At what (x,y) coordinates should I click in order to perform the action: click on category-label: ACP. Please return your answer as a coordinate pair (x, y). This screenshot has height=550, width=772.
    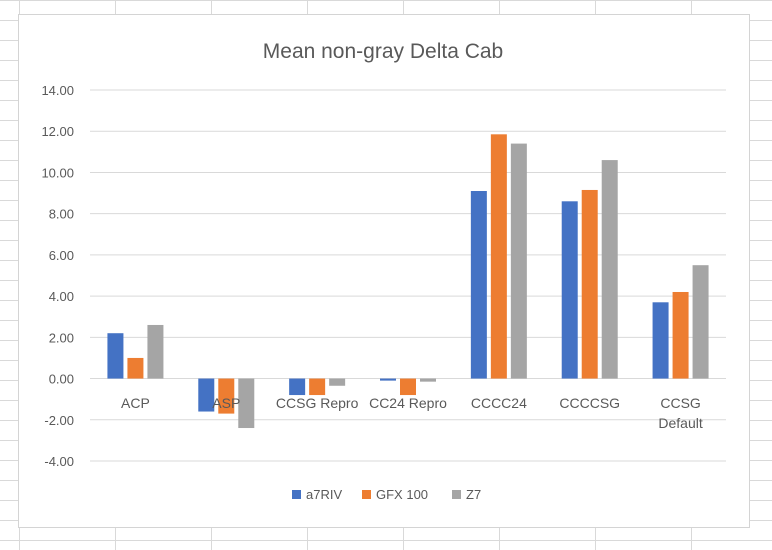
    Looking at the image, I should click on (135, 403).